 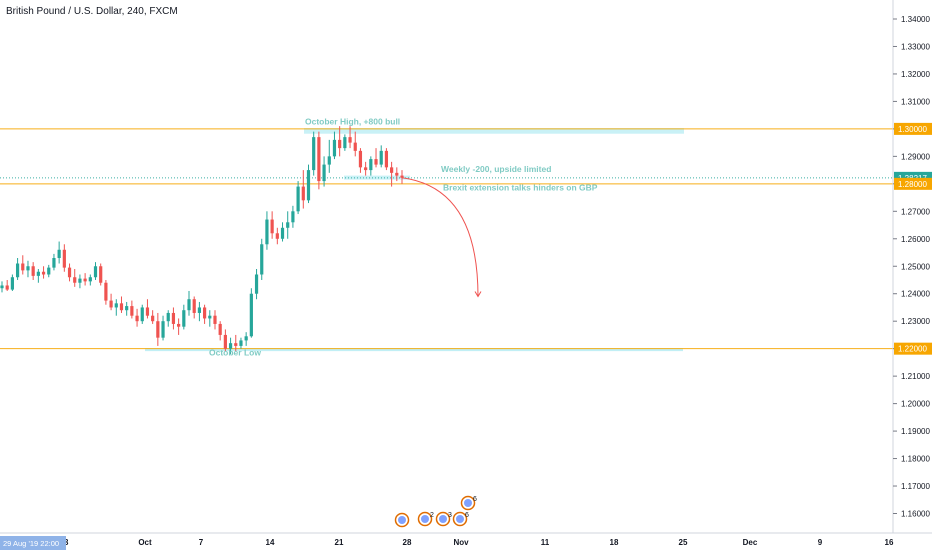 What do you see at coordinates (450, 515) in the screenshot?
I see `event-count: 3` at bounding box center [450, 515].